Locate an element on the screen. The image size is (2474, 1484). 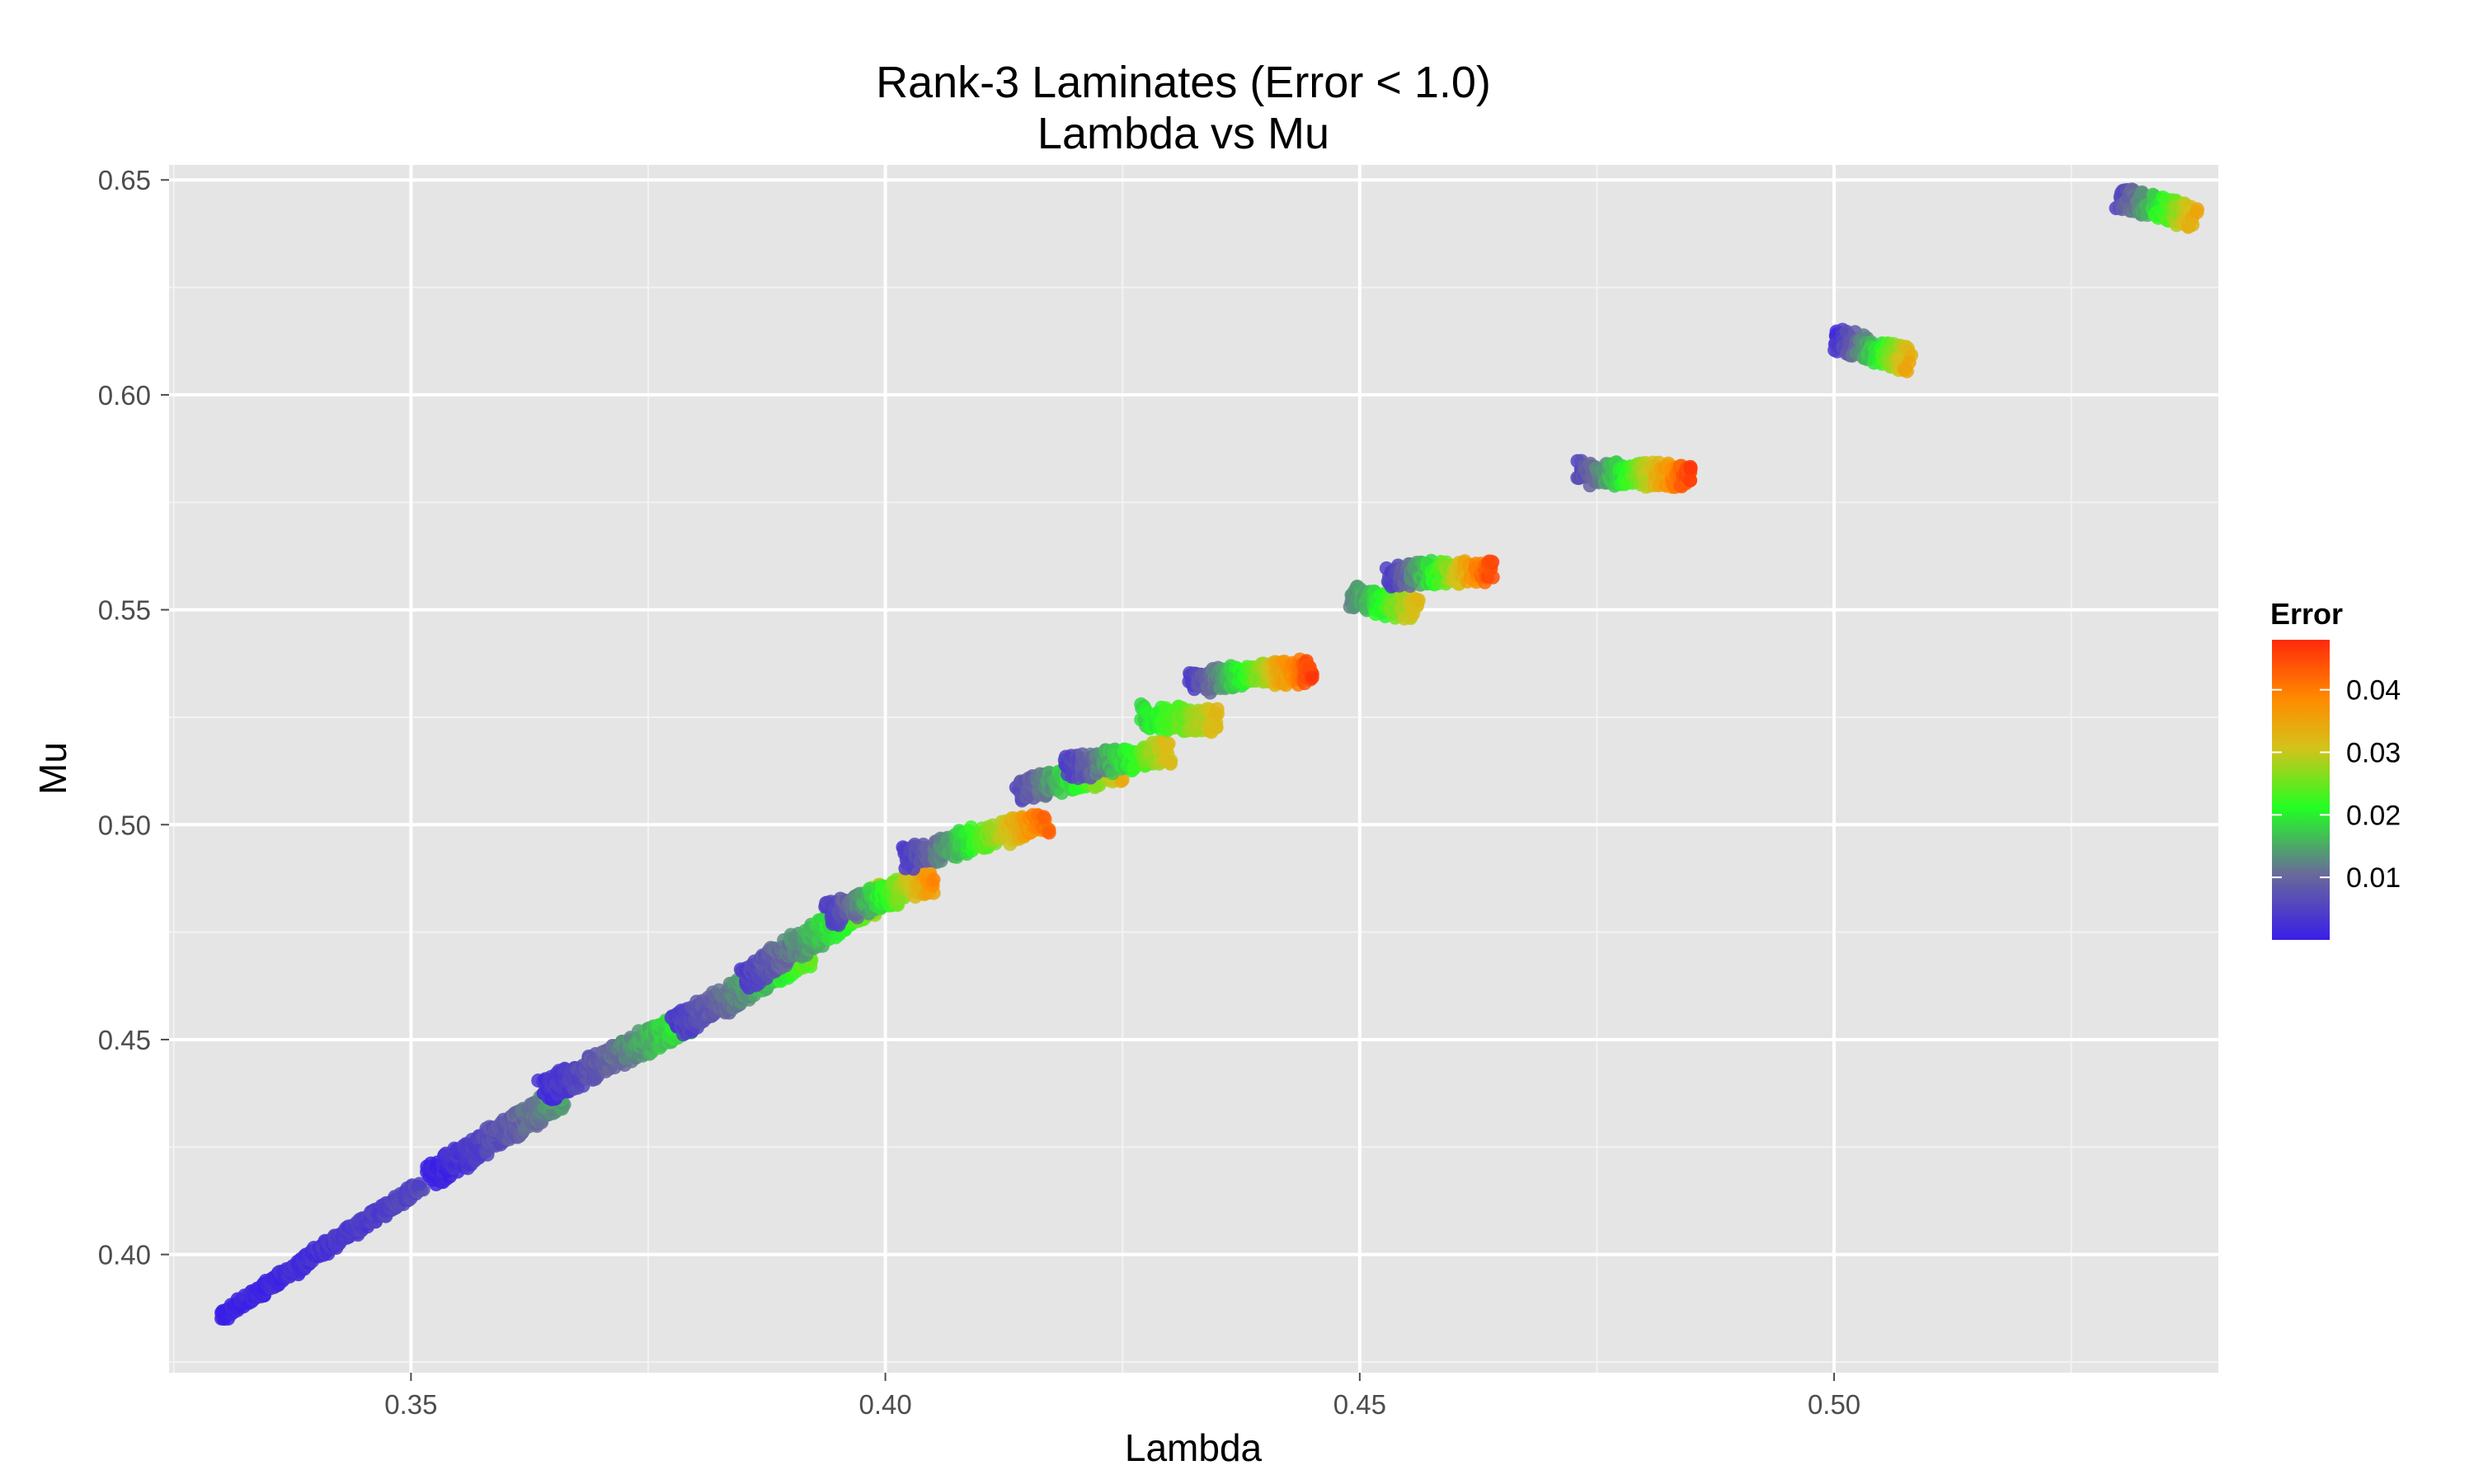
y-axis: 0.40 0.45 0.50 0.55 0.60 0.65 is located at coordinates (133, 717).